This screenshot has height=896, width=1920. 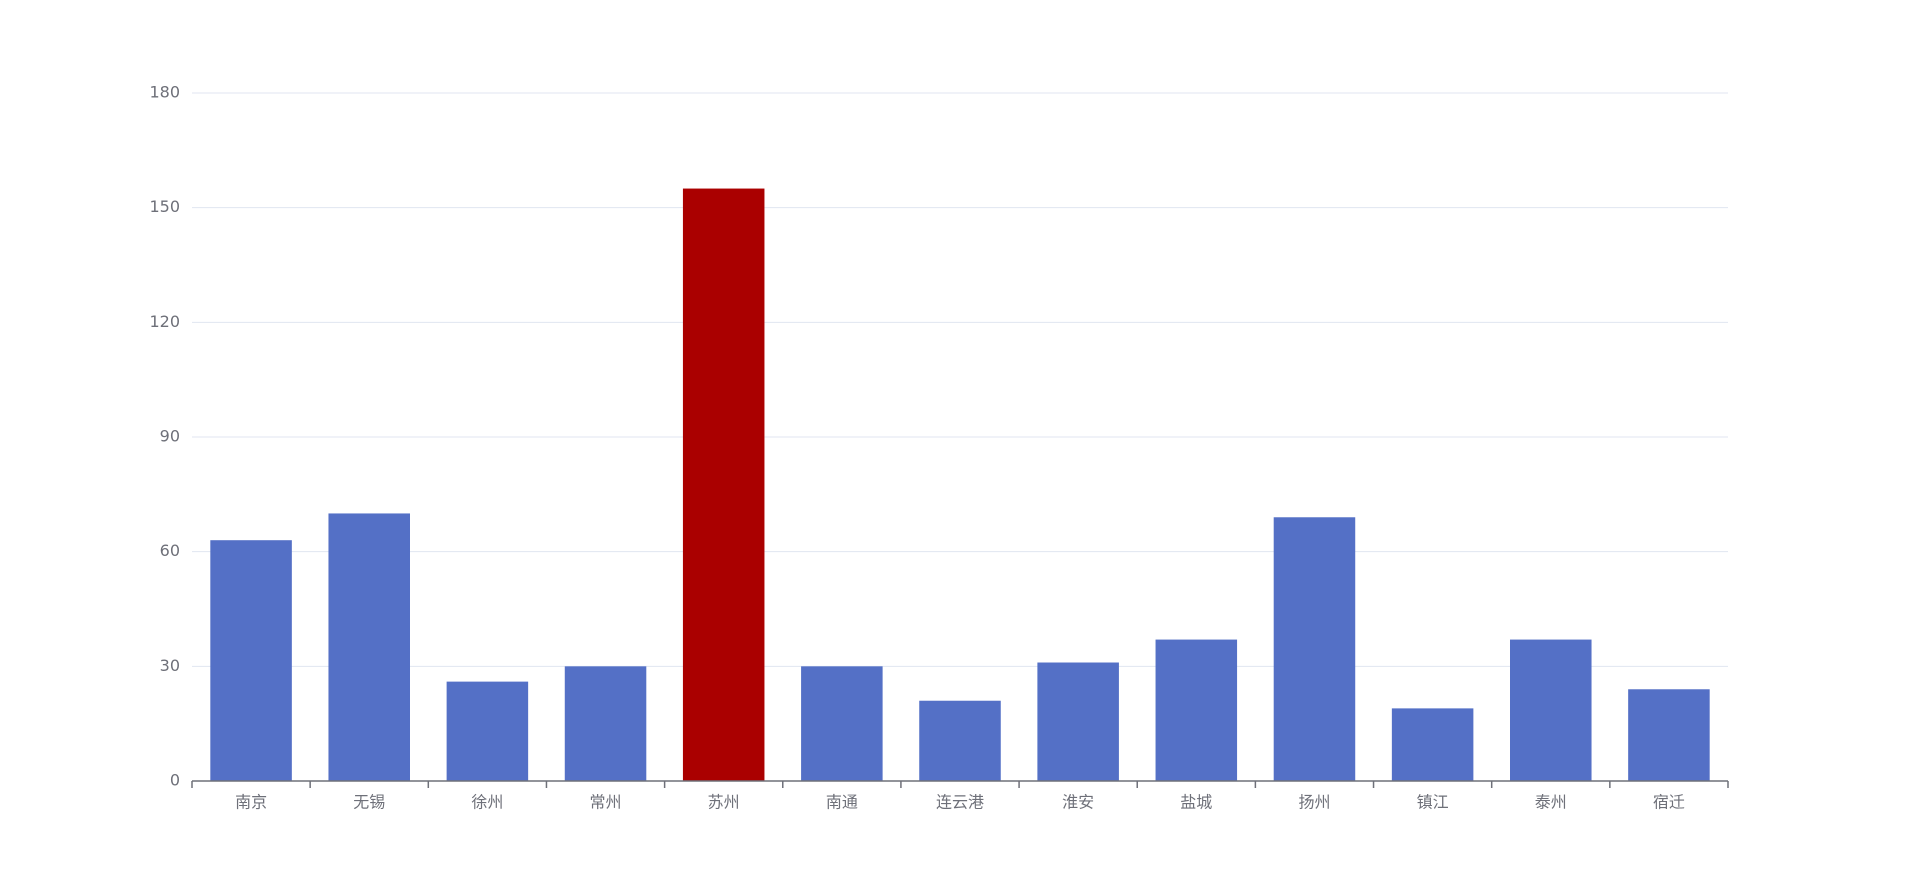 What do you see at coordinates (164, 206) in the screenshot?
I see `y-tick-label: 150` at bounding box center [164, 206].